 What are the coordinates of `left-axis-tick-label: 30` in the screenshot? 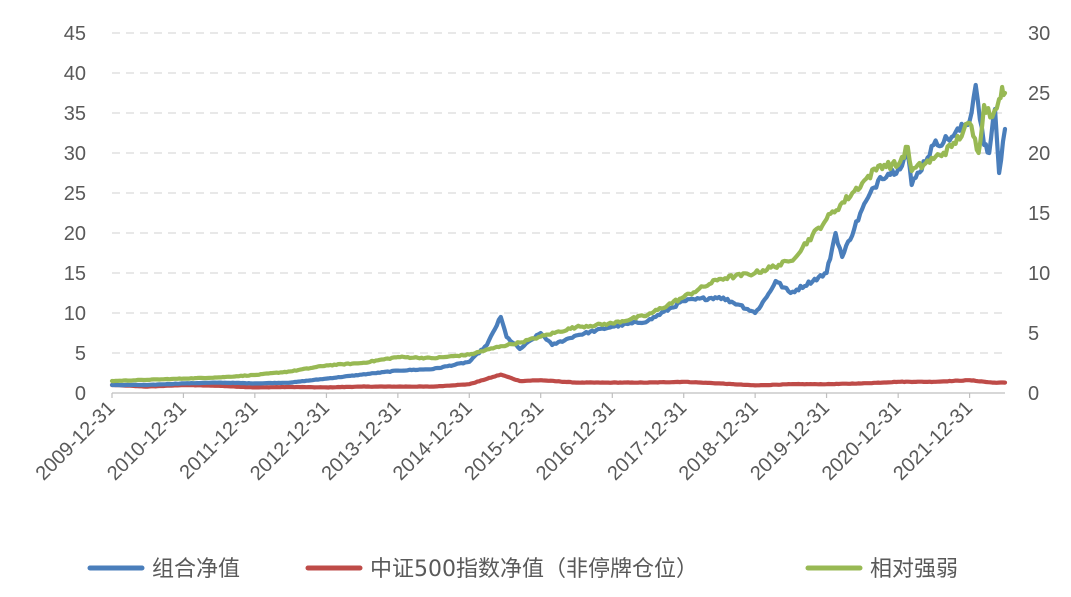 It's located at (75, 154).